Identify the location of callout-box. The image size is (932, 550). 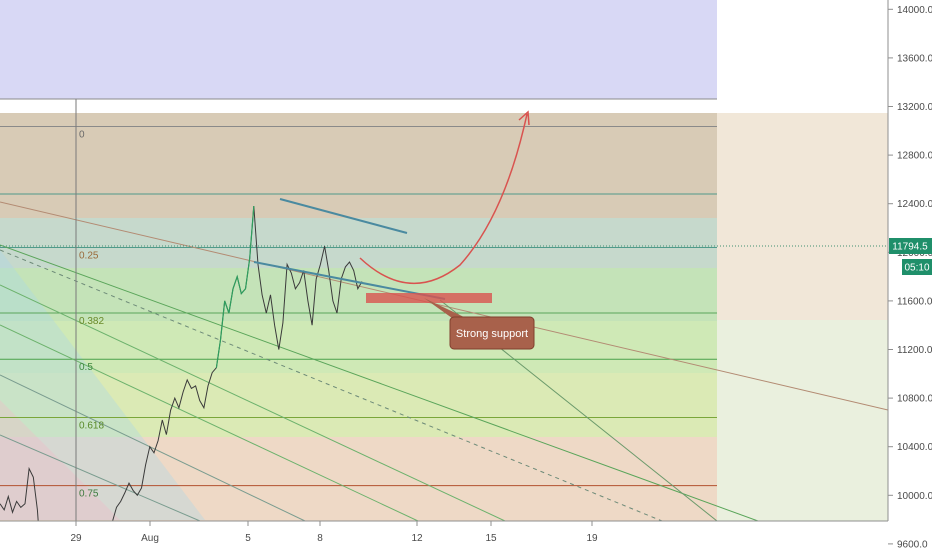
(492, 333).